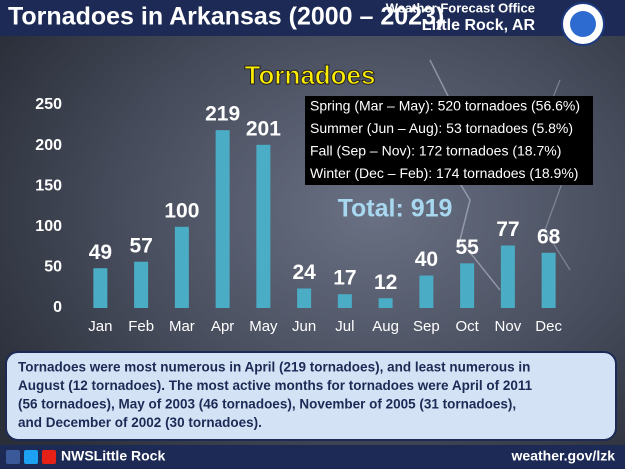 The height and width of the screenshot is (469, 625). Describe the element at coordinates (48, 185) in the screenshot. I see `y-tick-label: 150` at that location.